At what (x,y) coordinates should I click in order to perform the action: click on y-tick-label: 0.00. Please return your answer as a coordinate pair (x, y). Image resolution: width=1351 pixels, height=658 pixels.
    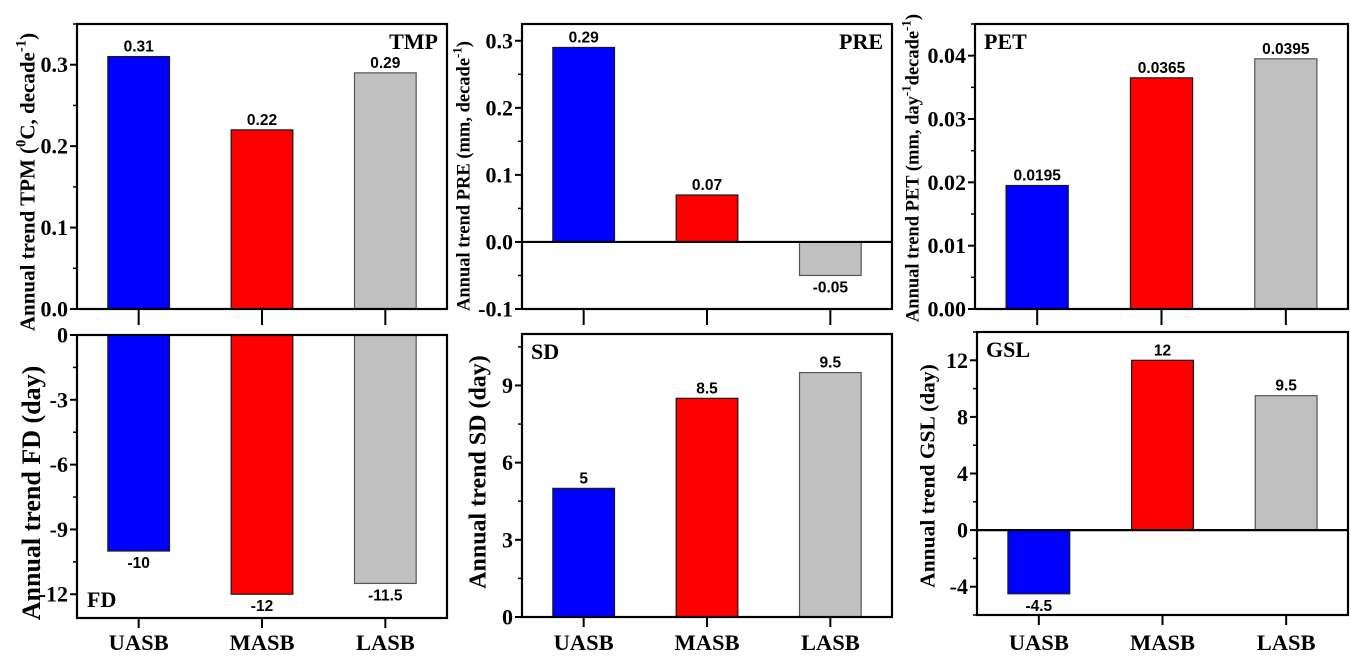
    Looking at the image, I should click on (947, 309).